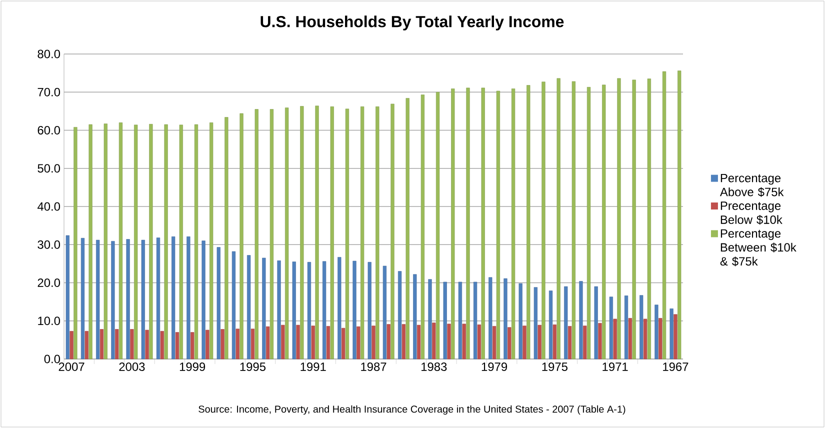 The image size is (825, 428). Describe the element at coordinates (495, 366) in the screenshot. I see `x-tick-label: 1979` at that location.